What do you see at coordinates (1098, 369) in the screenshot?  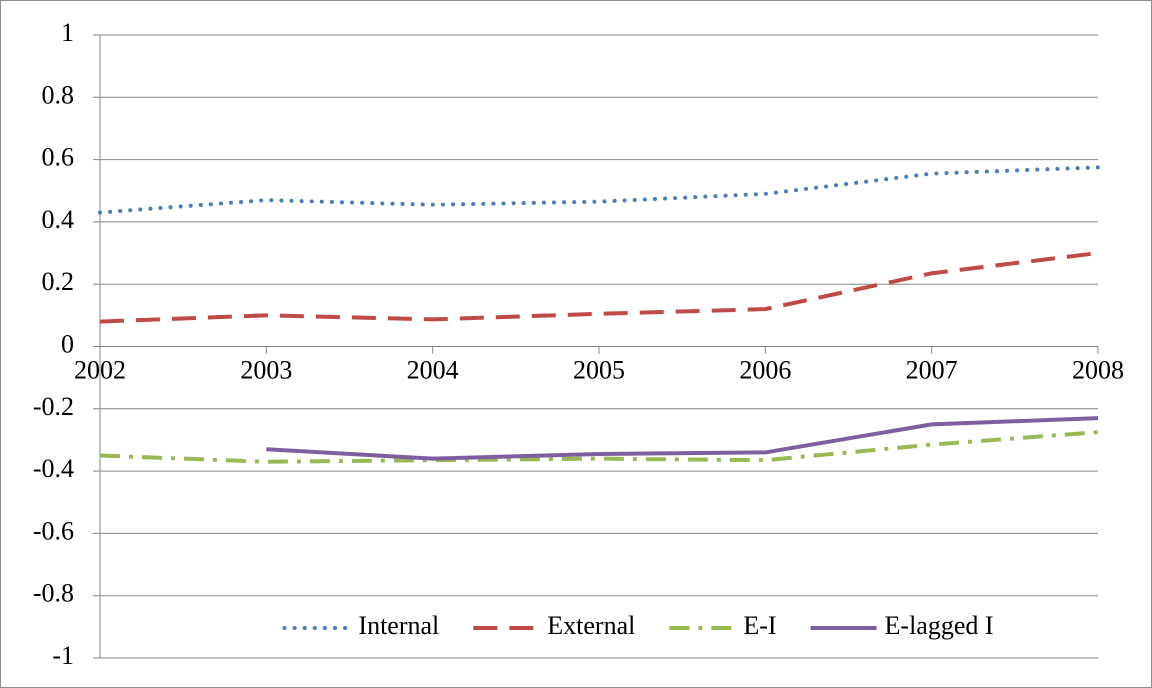 I see `x-tick-label: 2008` at bounding box center [1098, 369].